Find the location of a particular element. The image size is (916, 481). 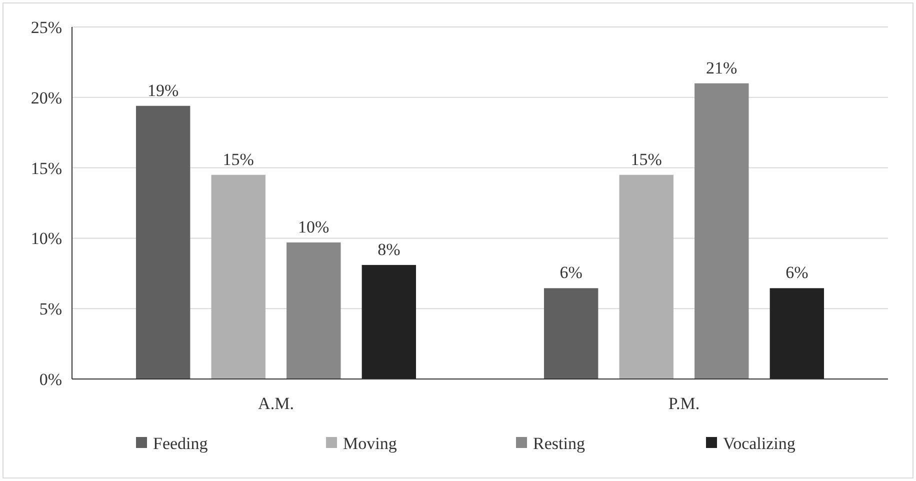

legend-label: Resting is located at coordinates (559, 443).